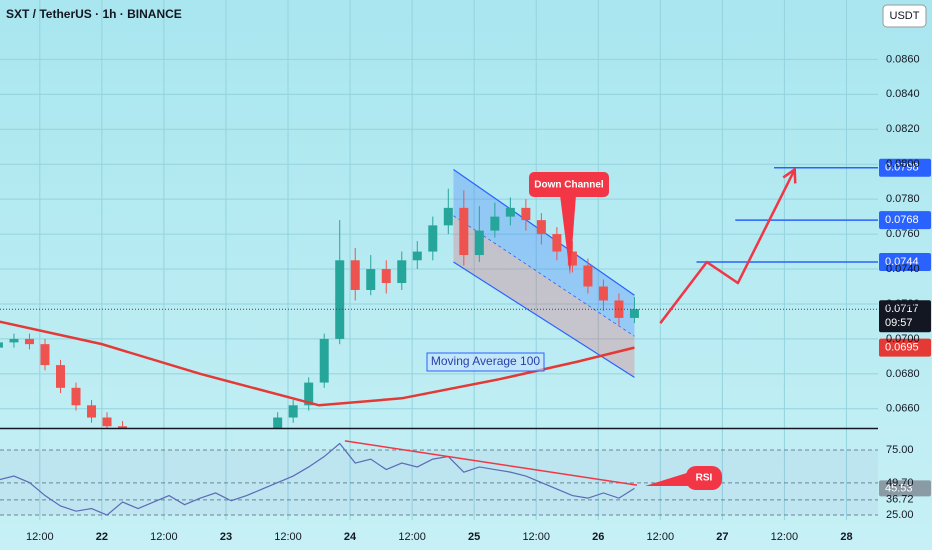  Describe the element at coordinates (94, 14) in the screenshot. I see `chart-title: SXT / TetherUS · 1h · BINANCE` at that location.